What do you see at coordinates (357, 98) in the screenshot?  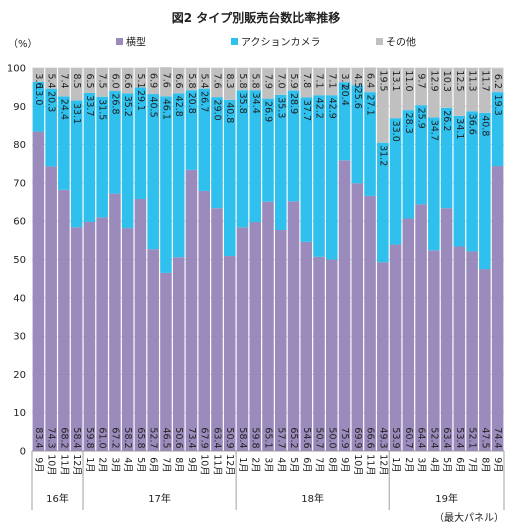 I see `value-label: 25.6` at bounding box center [357, 98].